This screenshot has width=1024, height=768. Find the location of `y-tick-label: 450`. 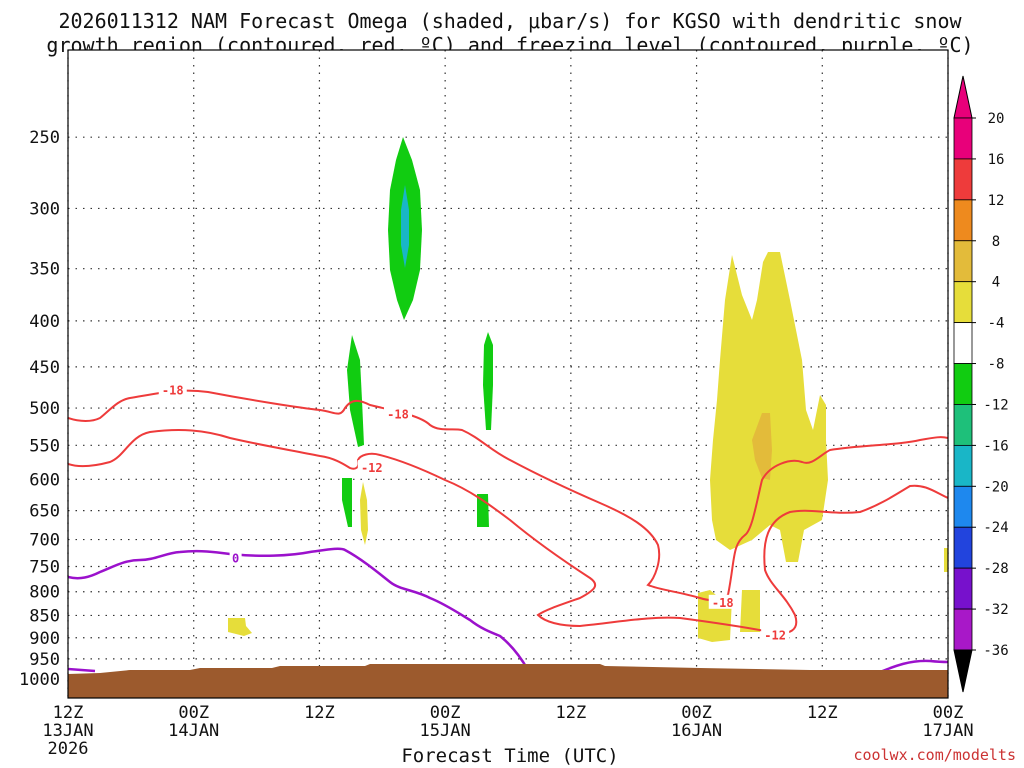

y-tick-label: 450 is located at coordinates (44, 368).